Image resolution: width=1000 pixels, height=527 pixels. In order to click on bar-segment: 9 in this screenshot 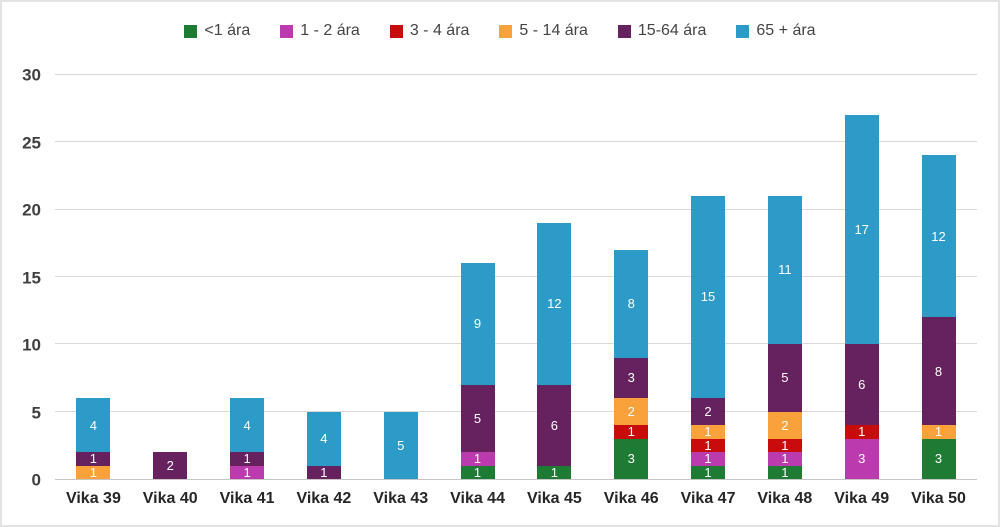, I will do `click(477, 324)`.